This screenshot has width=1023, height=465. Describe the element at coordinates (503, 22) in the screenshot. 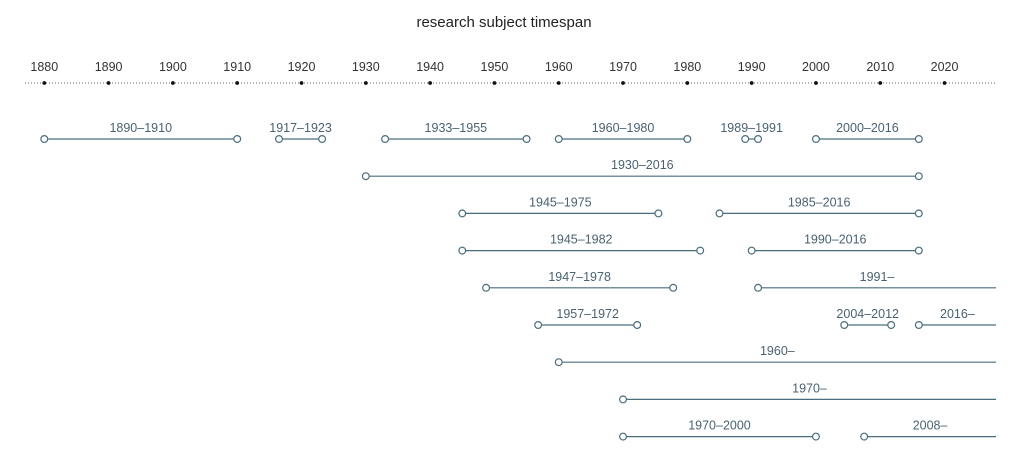

I see `chart-title: research subject timespan` at that location.